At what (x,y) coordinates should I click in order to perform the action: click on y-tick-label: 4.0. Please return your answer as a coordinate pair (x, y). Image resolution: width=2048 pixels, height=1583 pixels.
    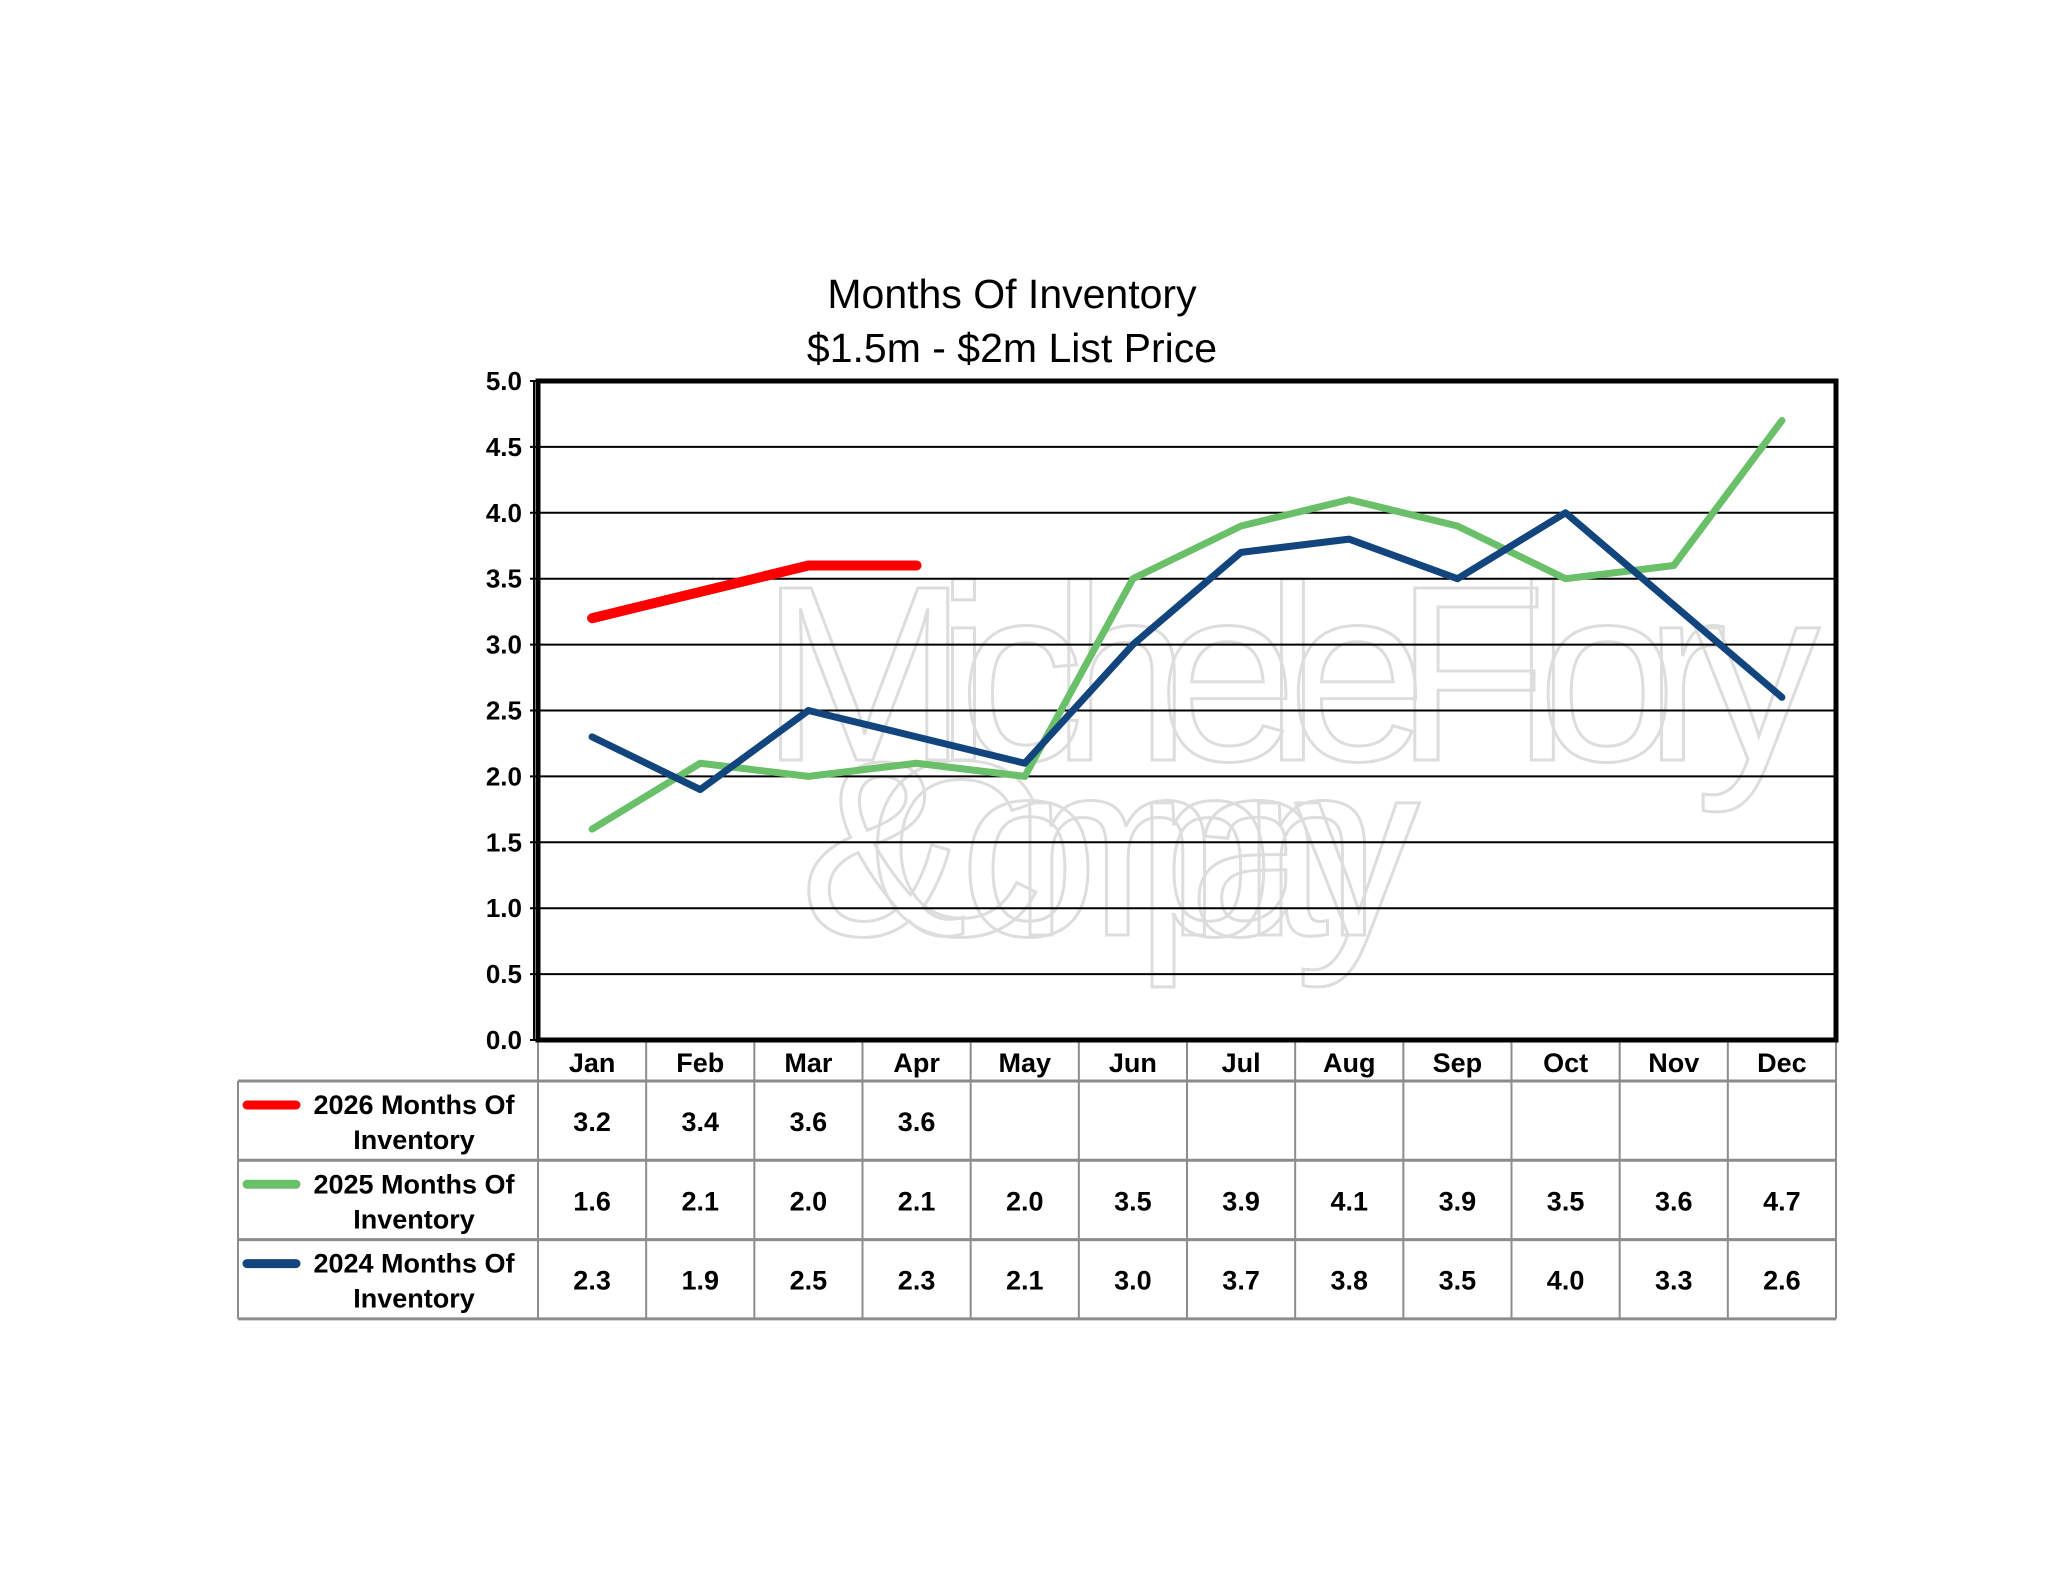
    Looking at the image, I should click on (504, 513).